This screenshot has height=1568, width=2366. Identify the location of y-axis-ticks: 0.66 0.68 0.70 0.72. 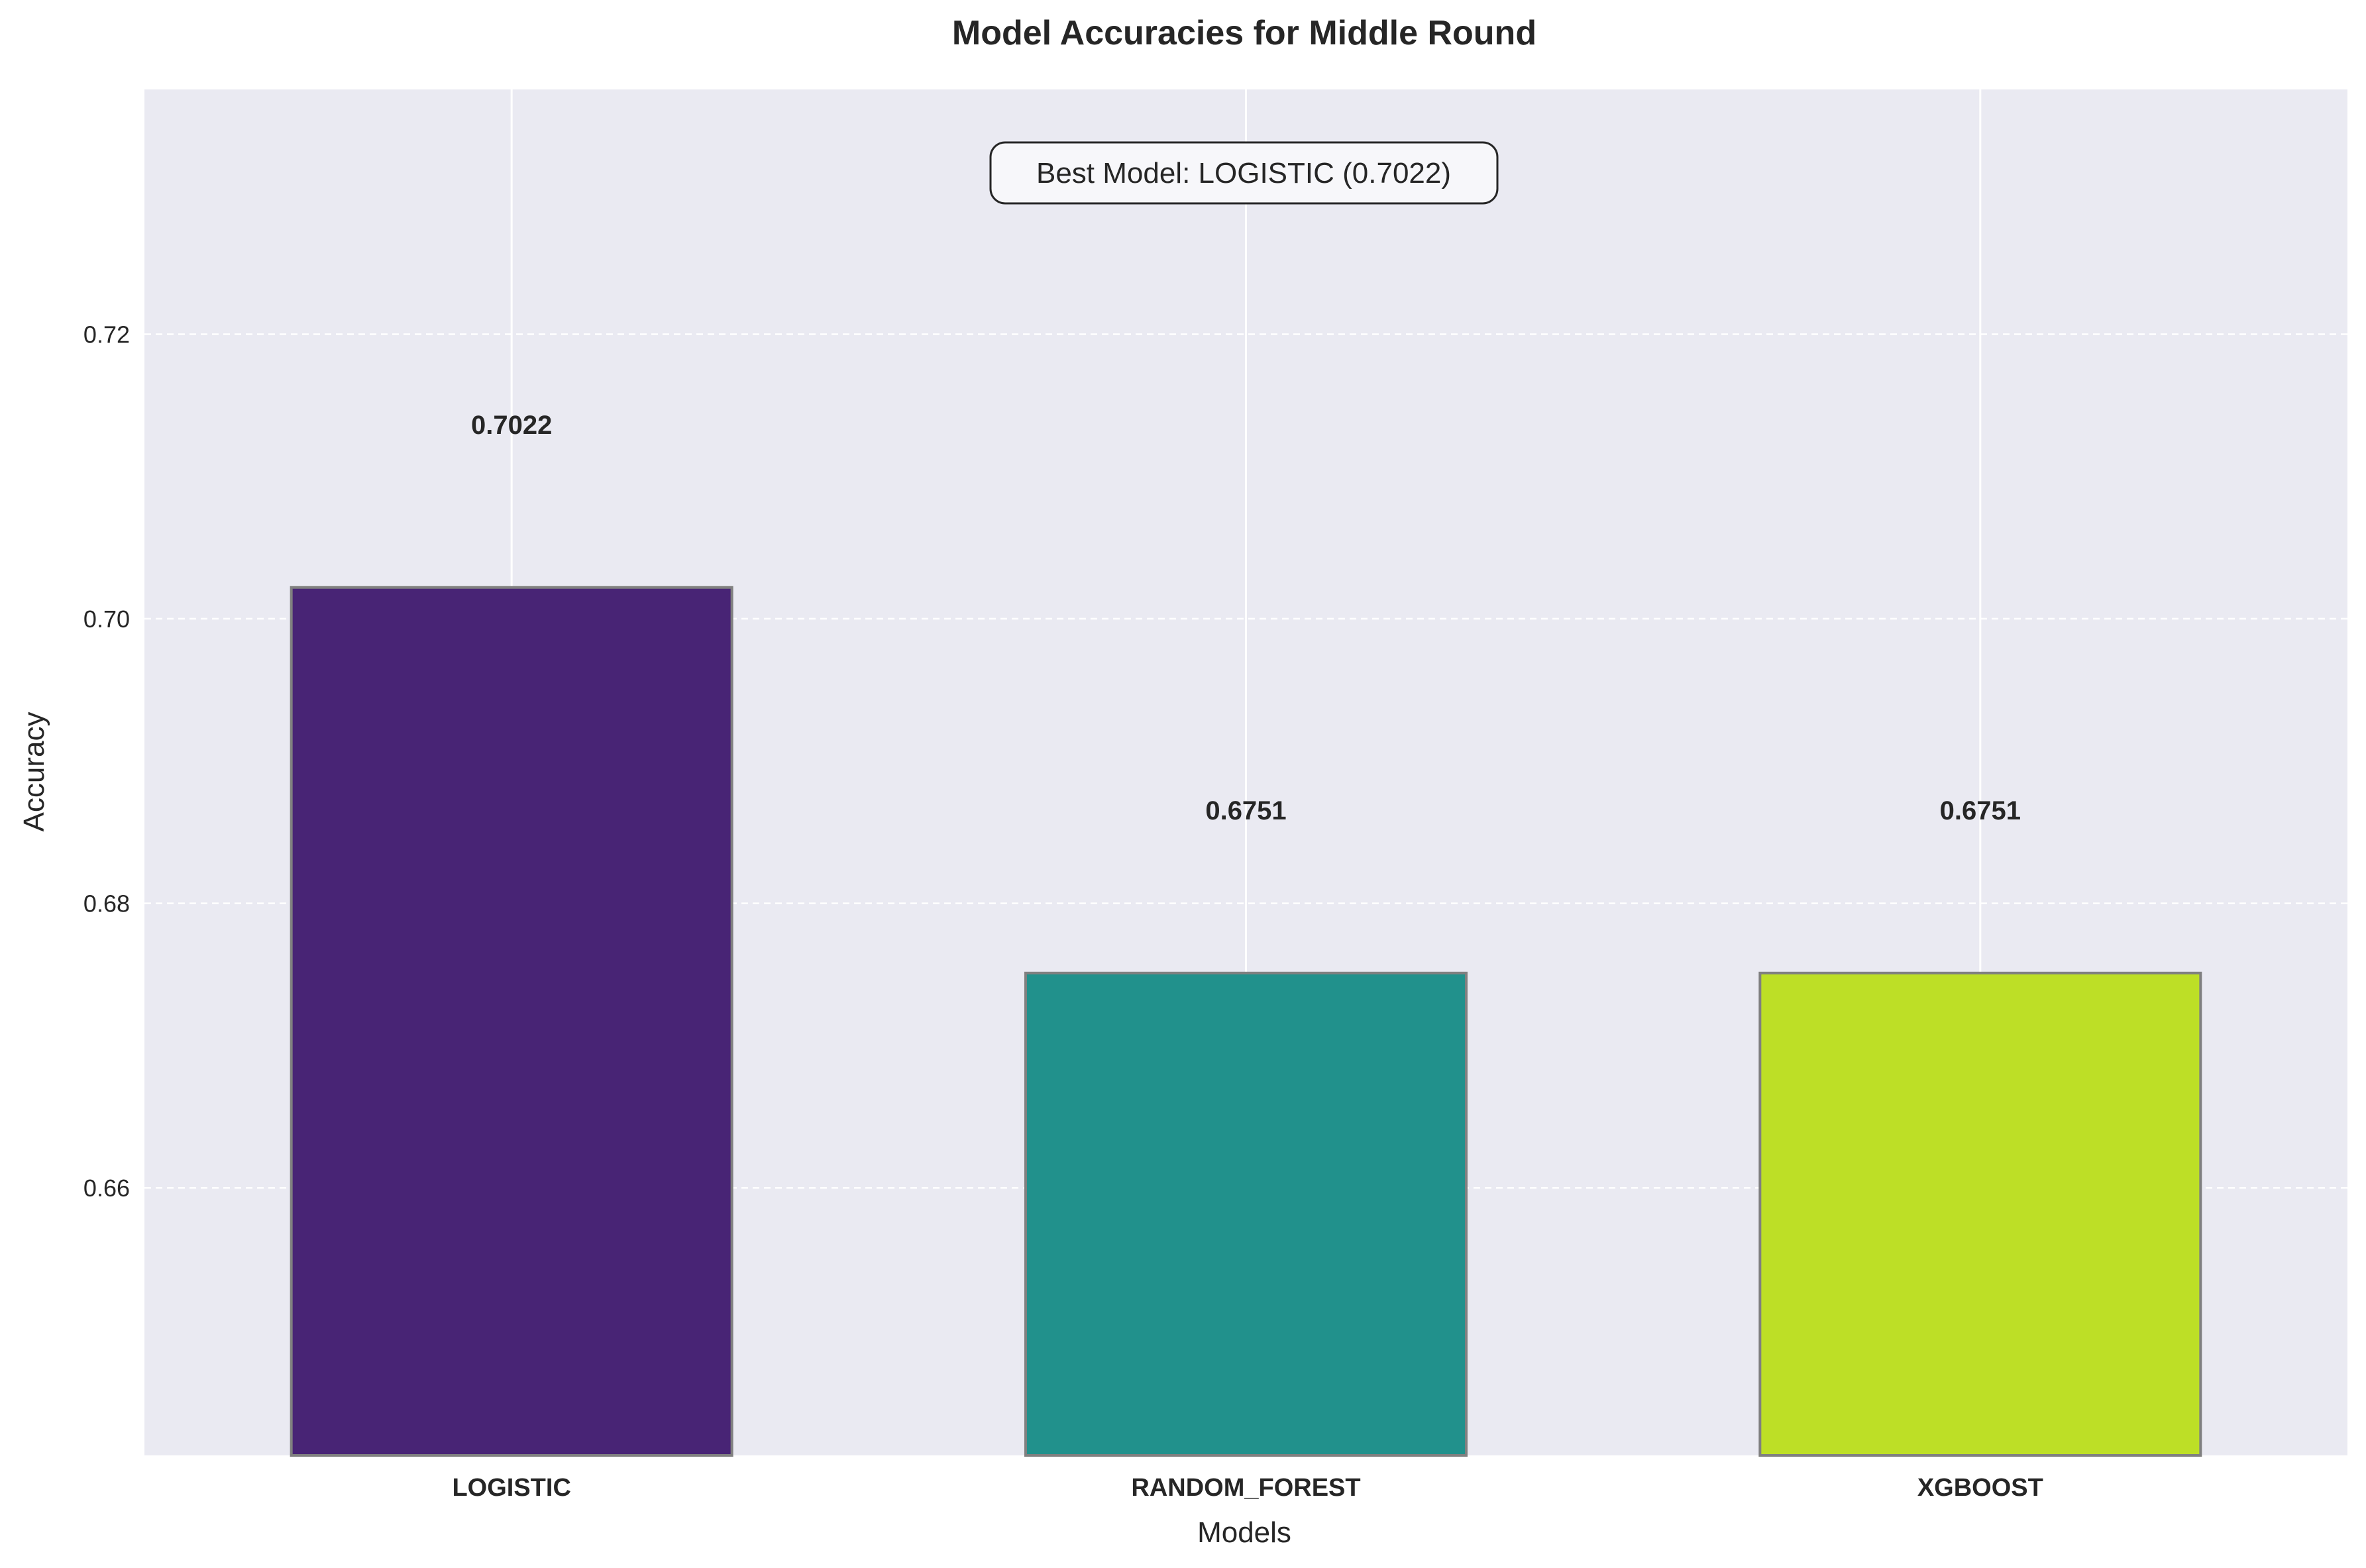
(106, 761).